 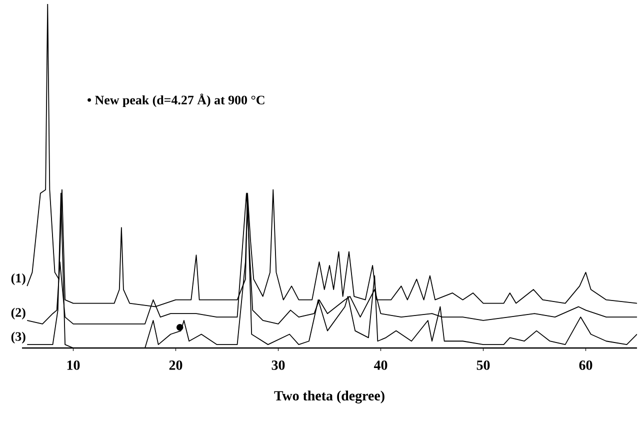 What do you see at coordinates (381, 365) in the screenshot?
I see `x-tick-label: 40` at bounding box center [381, 365].